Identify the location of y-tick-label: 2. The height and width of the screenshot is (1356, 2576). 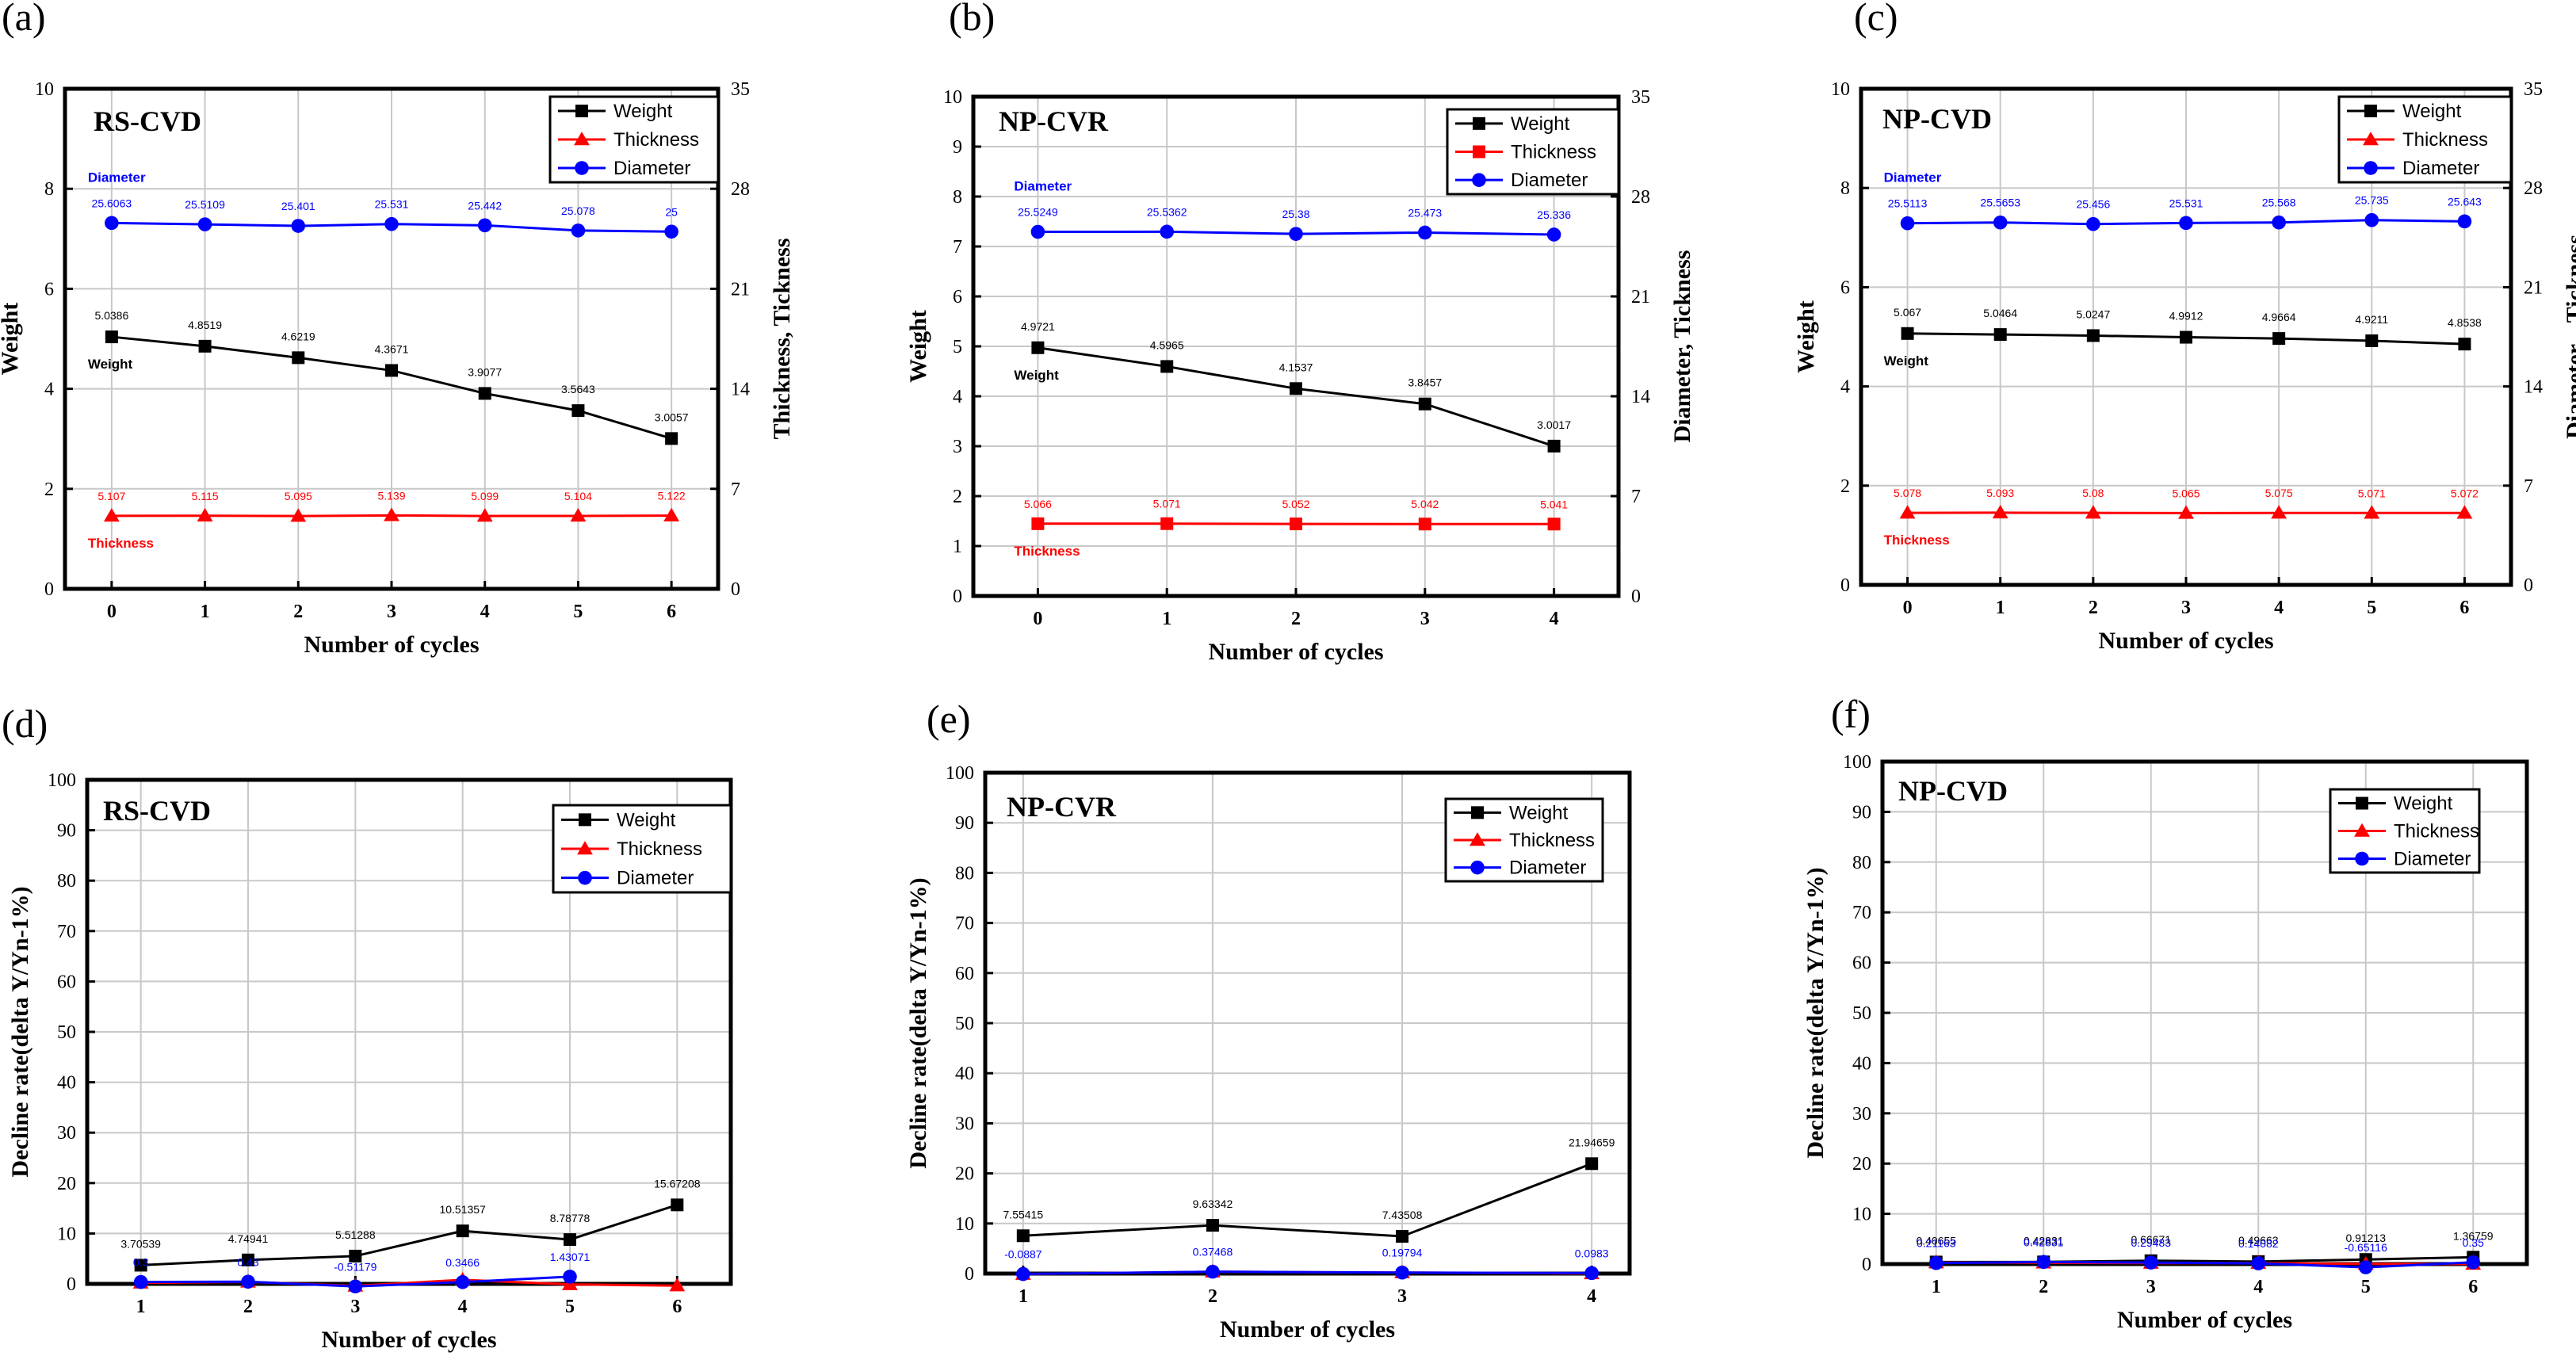
(1845, 486).